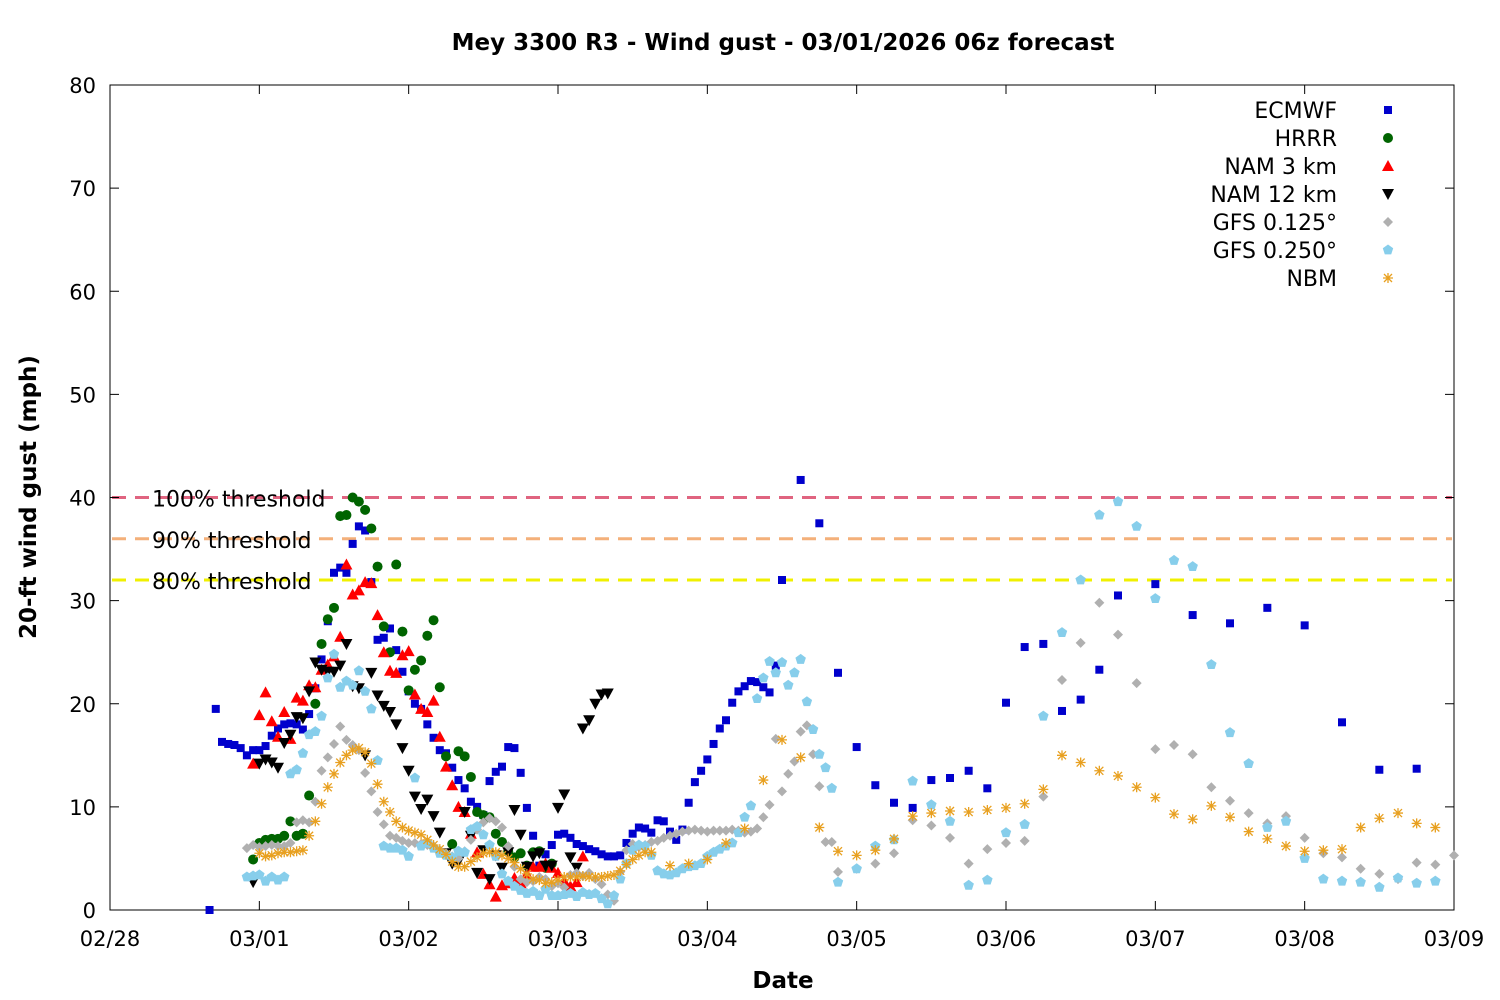 This screenshot has width=1500, height=1000. I want to click on y-tick-label: 60, so click(82, 292).